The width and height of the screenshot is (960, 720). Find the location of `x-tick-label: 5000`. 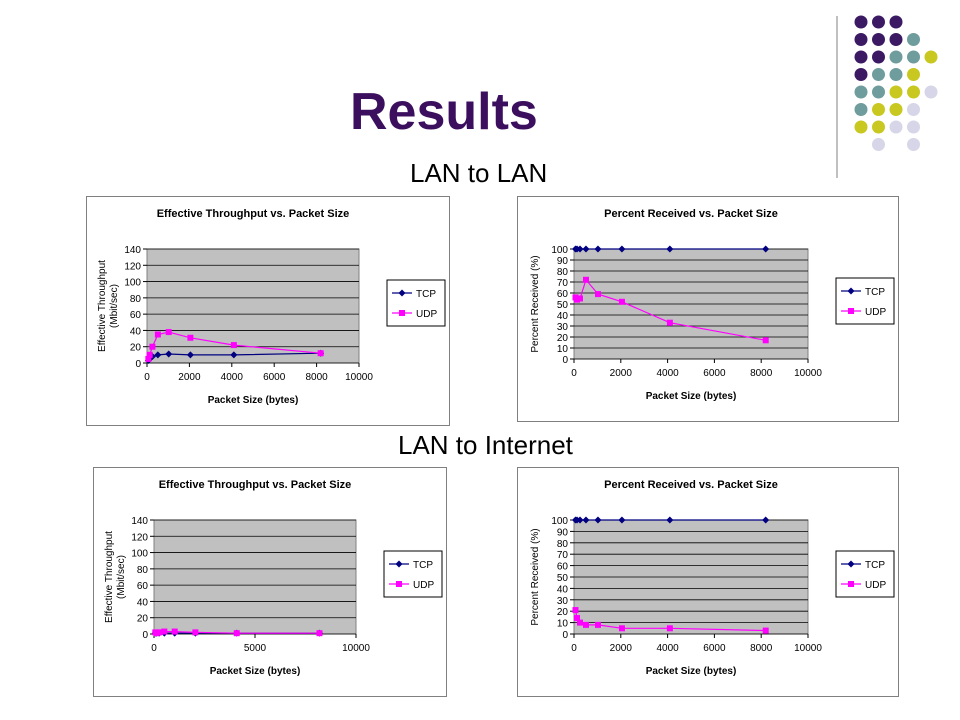

x-tick-label: 5000 is located at coordinates (255, 648).